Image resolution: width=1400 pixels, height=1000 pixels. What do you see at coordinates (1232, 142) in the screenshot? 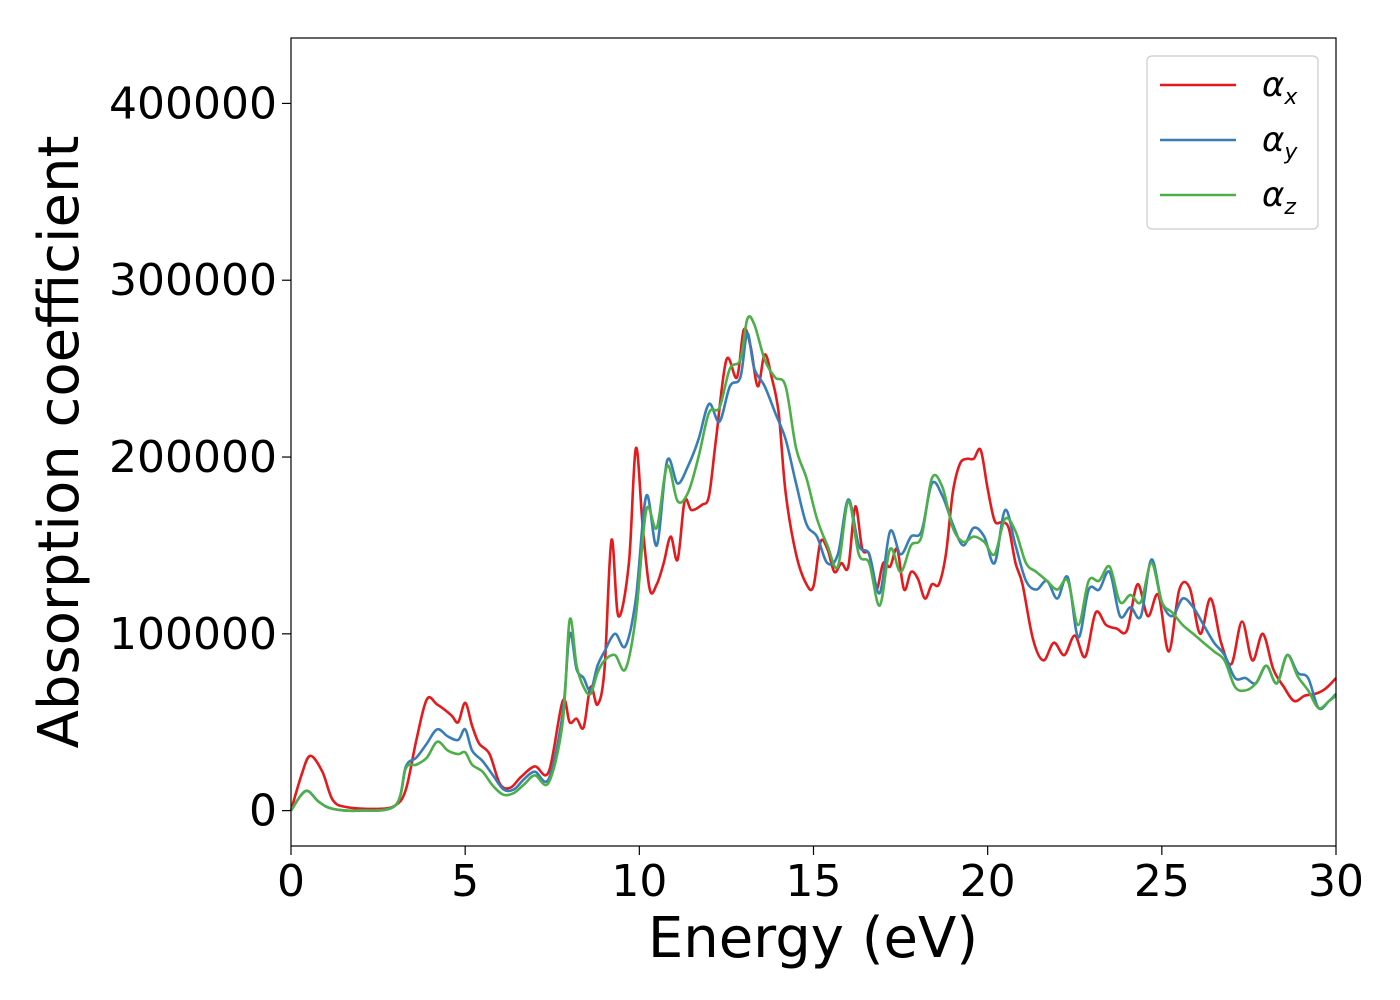
I see `legend-box` at bounding box center [1232, 142].